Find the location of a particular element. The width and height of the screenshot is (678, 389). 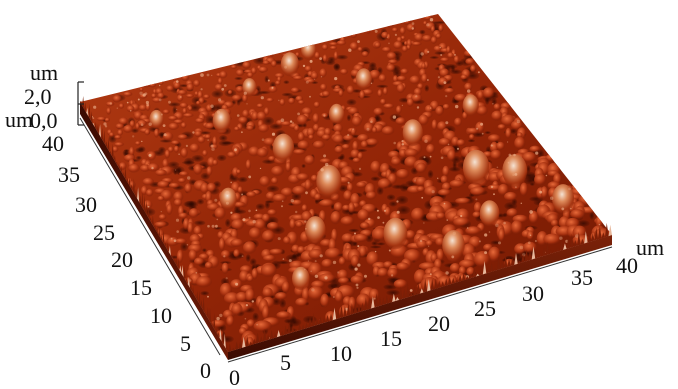

y-axis-tick: 15 is located at coordinates (141, 287).